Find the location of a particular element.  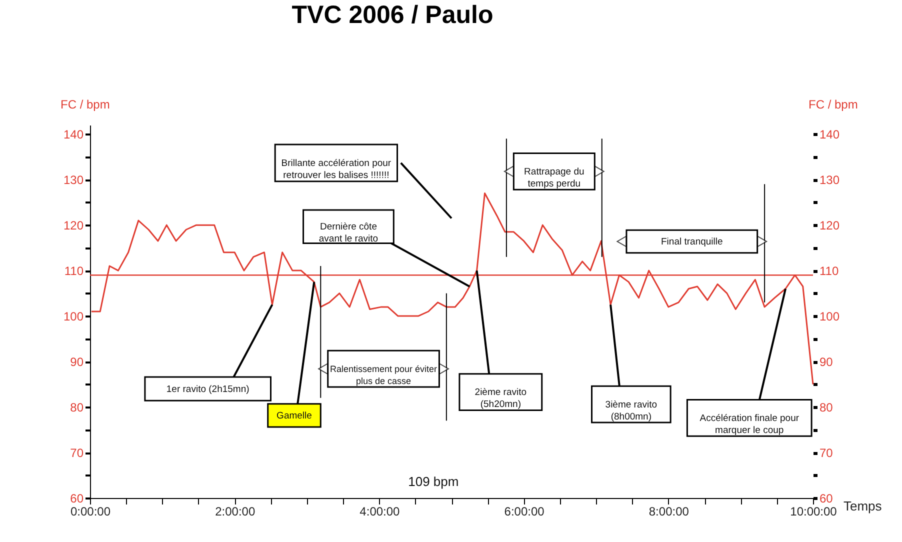

y-tick-label: 140 is located at coordinates (73, 135).